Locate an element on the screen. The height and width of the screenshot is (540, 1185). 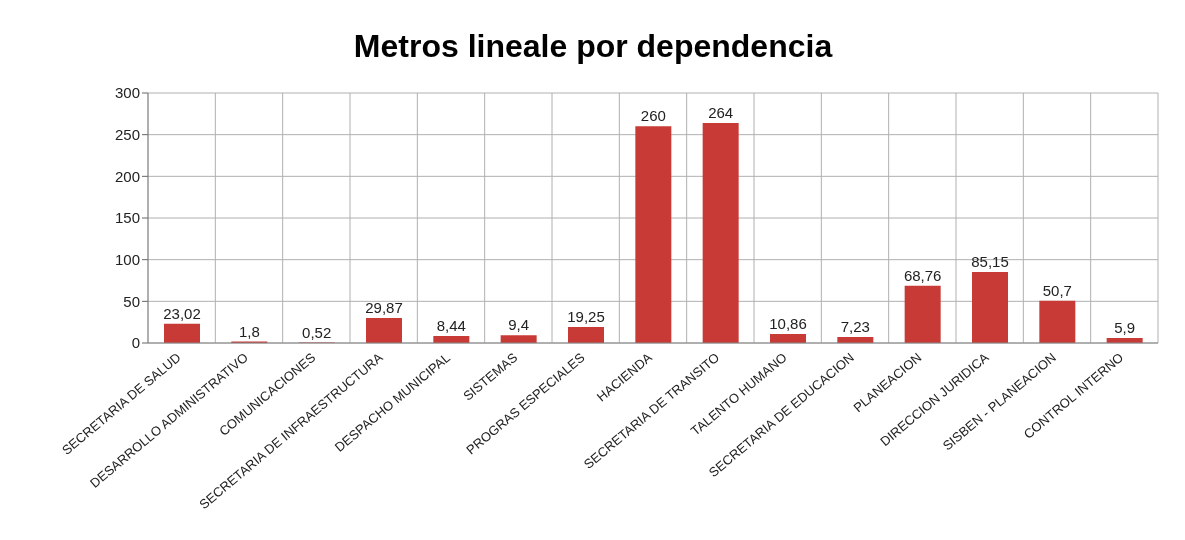
data-label: 23,02 is located at coordinates (182, 313).